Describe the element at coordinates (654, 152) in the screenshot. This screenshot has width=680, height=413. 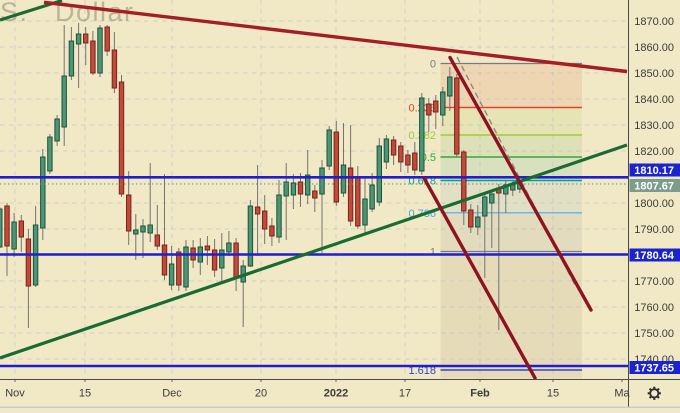
I see `svg-text: 1820.00` at that location.